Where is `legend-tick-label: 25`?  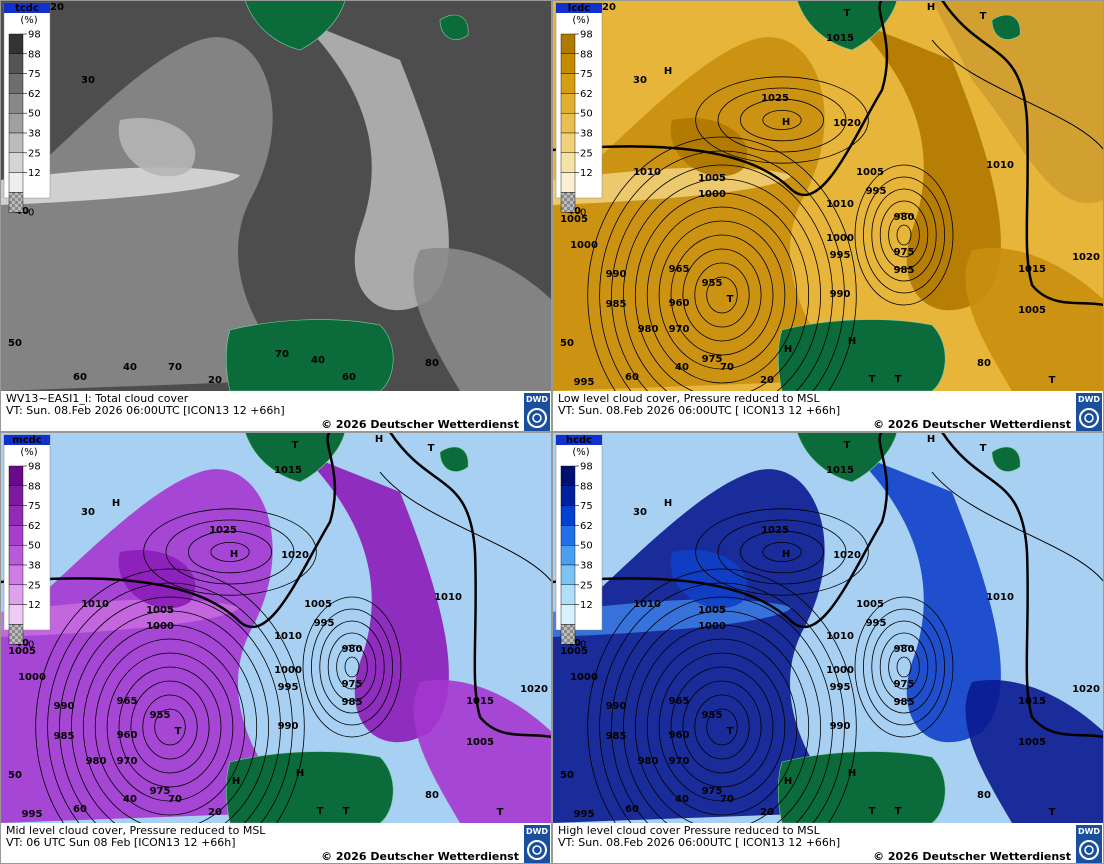
legend-tick-label: 25 is located at coordinates (586, 153).